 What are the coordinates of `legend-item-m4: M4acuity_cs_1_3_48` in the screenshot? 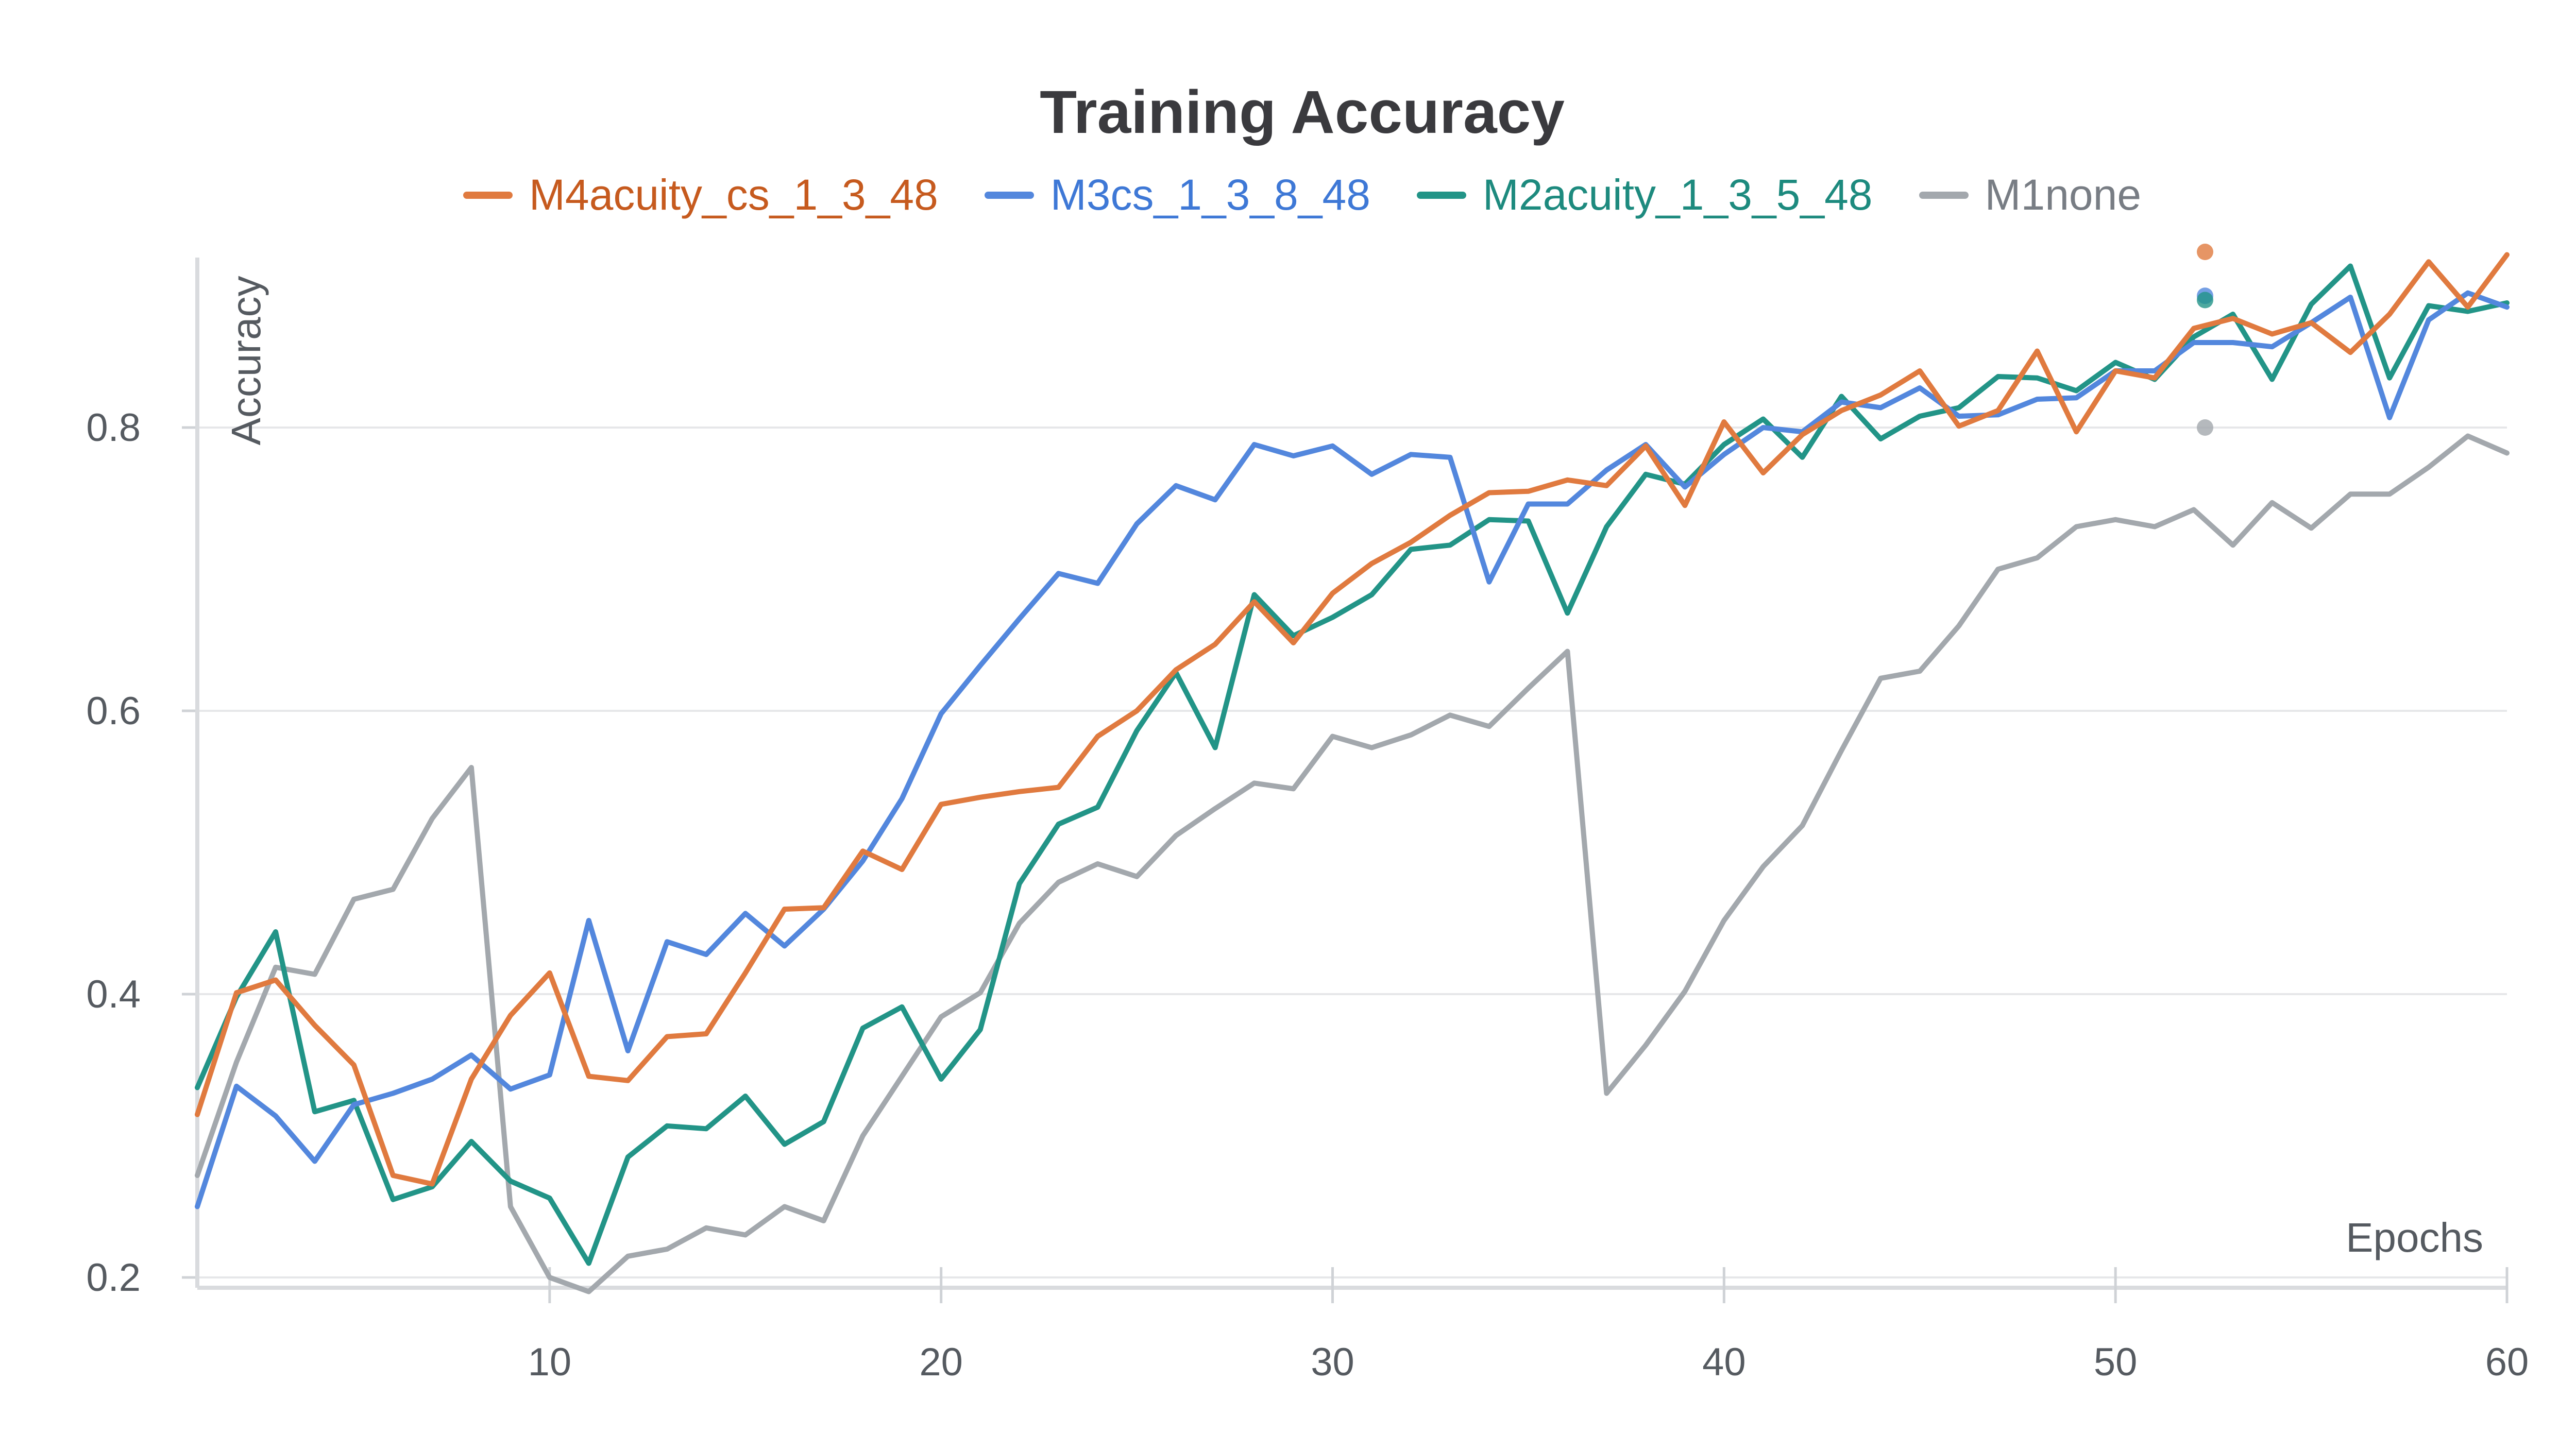 It's located at (700, 195).